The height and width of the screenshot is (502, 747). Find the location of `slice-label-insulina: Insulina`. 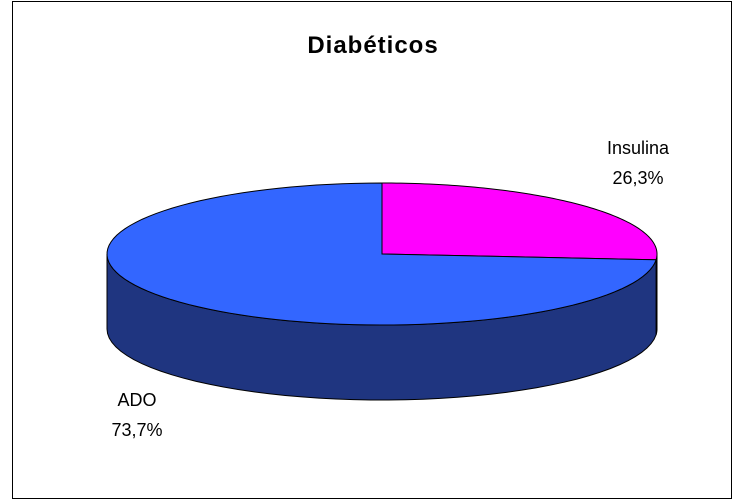

slice-label-insulina: Insulina is located at coordinates (638, 148).